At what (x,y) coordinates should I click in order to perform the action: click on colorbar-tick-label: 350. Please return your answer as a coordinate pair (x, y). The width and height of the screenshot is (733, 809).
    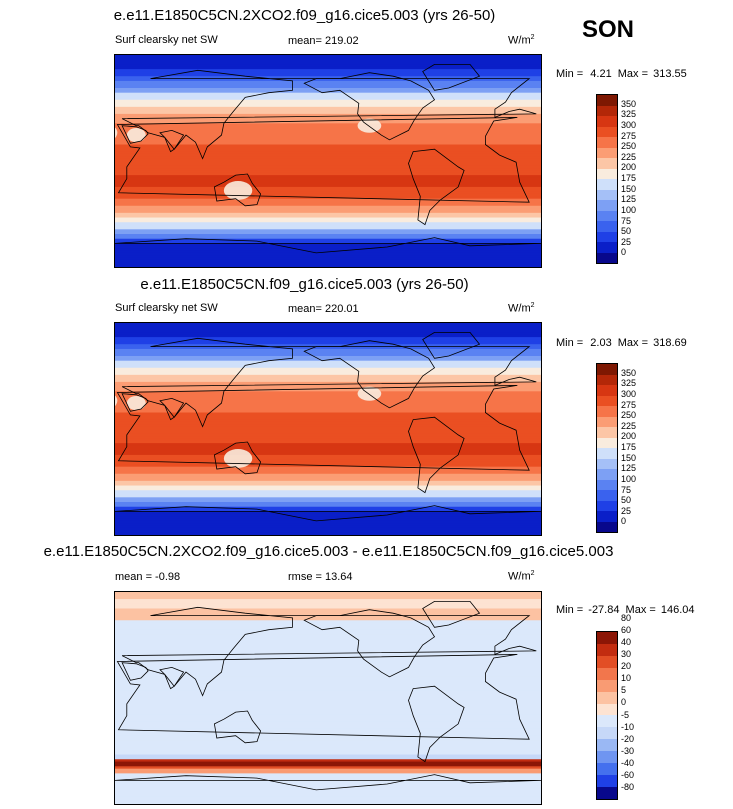
    Looking at the image, I should click on (629, 103).